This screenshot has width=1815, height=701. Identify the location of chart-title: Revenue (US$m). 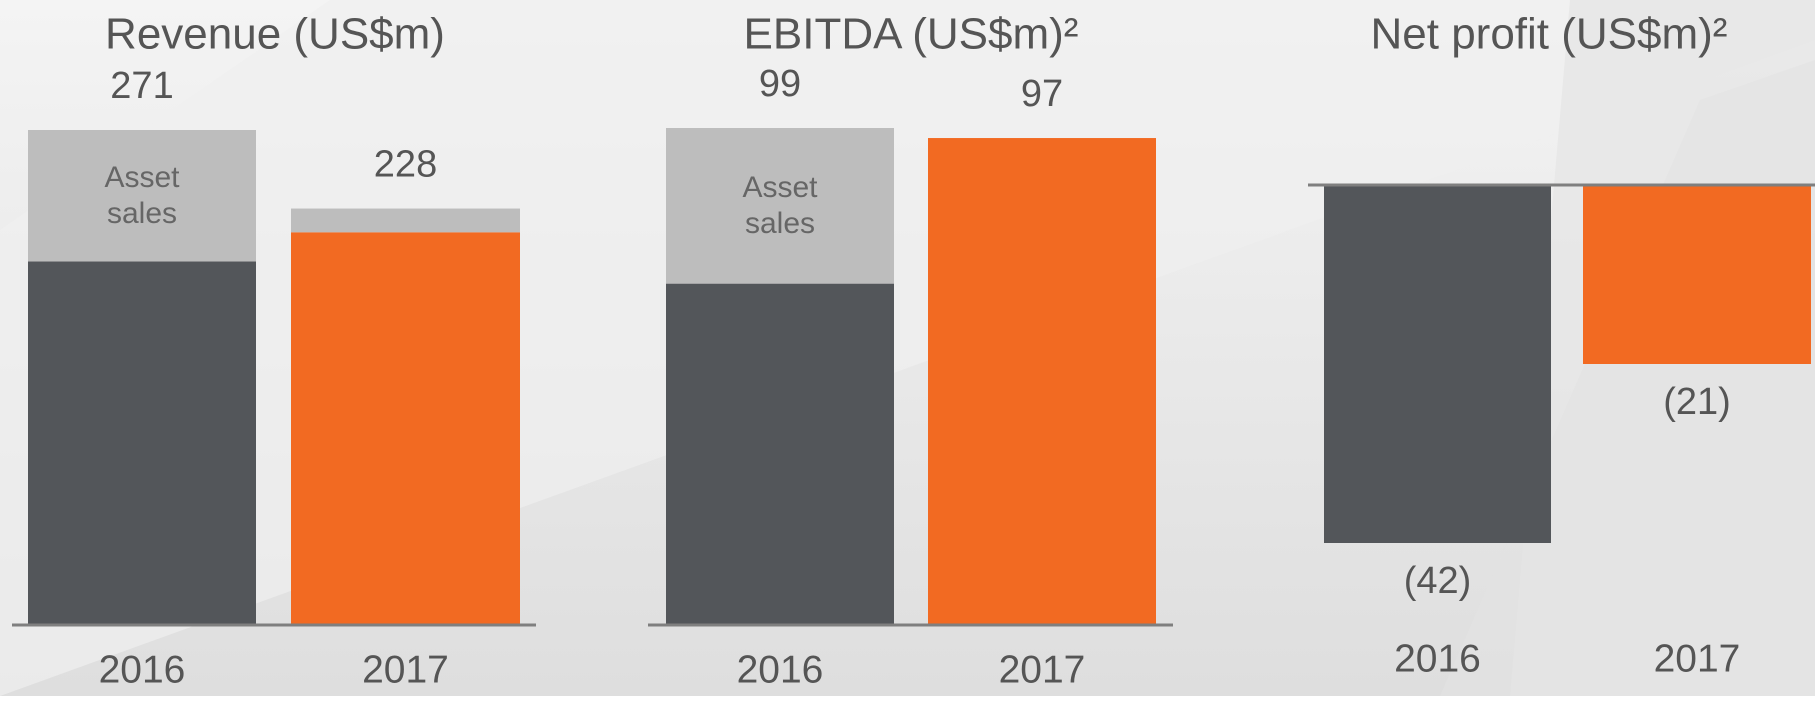
(275, 34).